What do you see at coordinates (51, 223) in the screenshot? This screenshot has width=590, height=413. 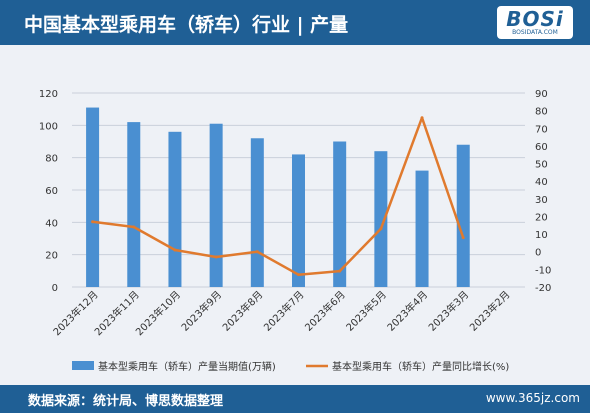 I see `y-left-tick-label: 40` at bounding box center [51, 223].